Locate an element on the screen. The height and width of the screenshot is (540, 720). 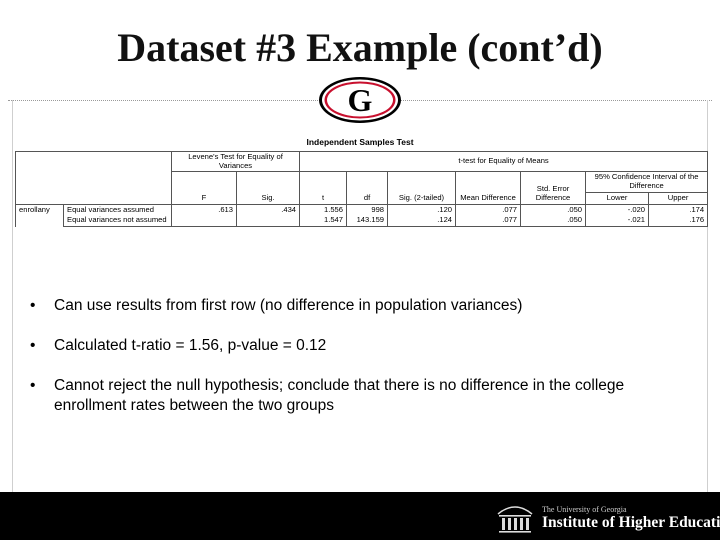
col-t: t is located at coordinates (323, 188).